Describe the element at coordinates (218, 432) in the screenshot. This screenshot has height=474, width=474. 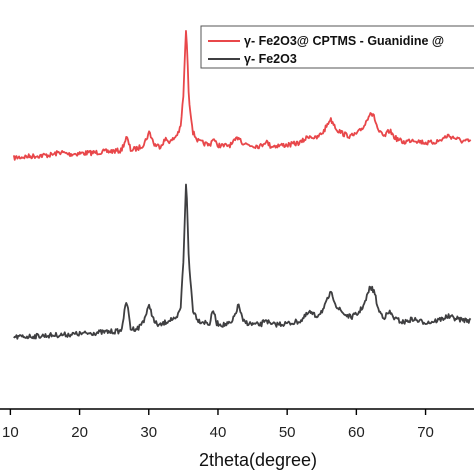
I see `x-tick-label: 40` at that location.